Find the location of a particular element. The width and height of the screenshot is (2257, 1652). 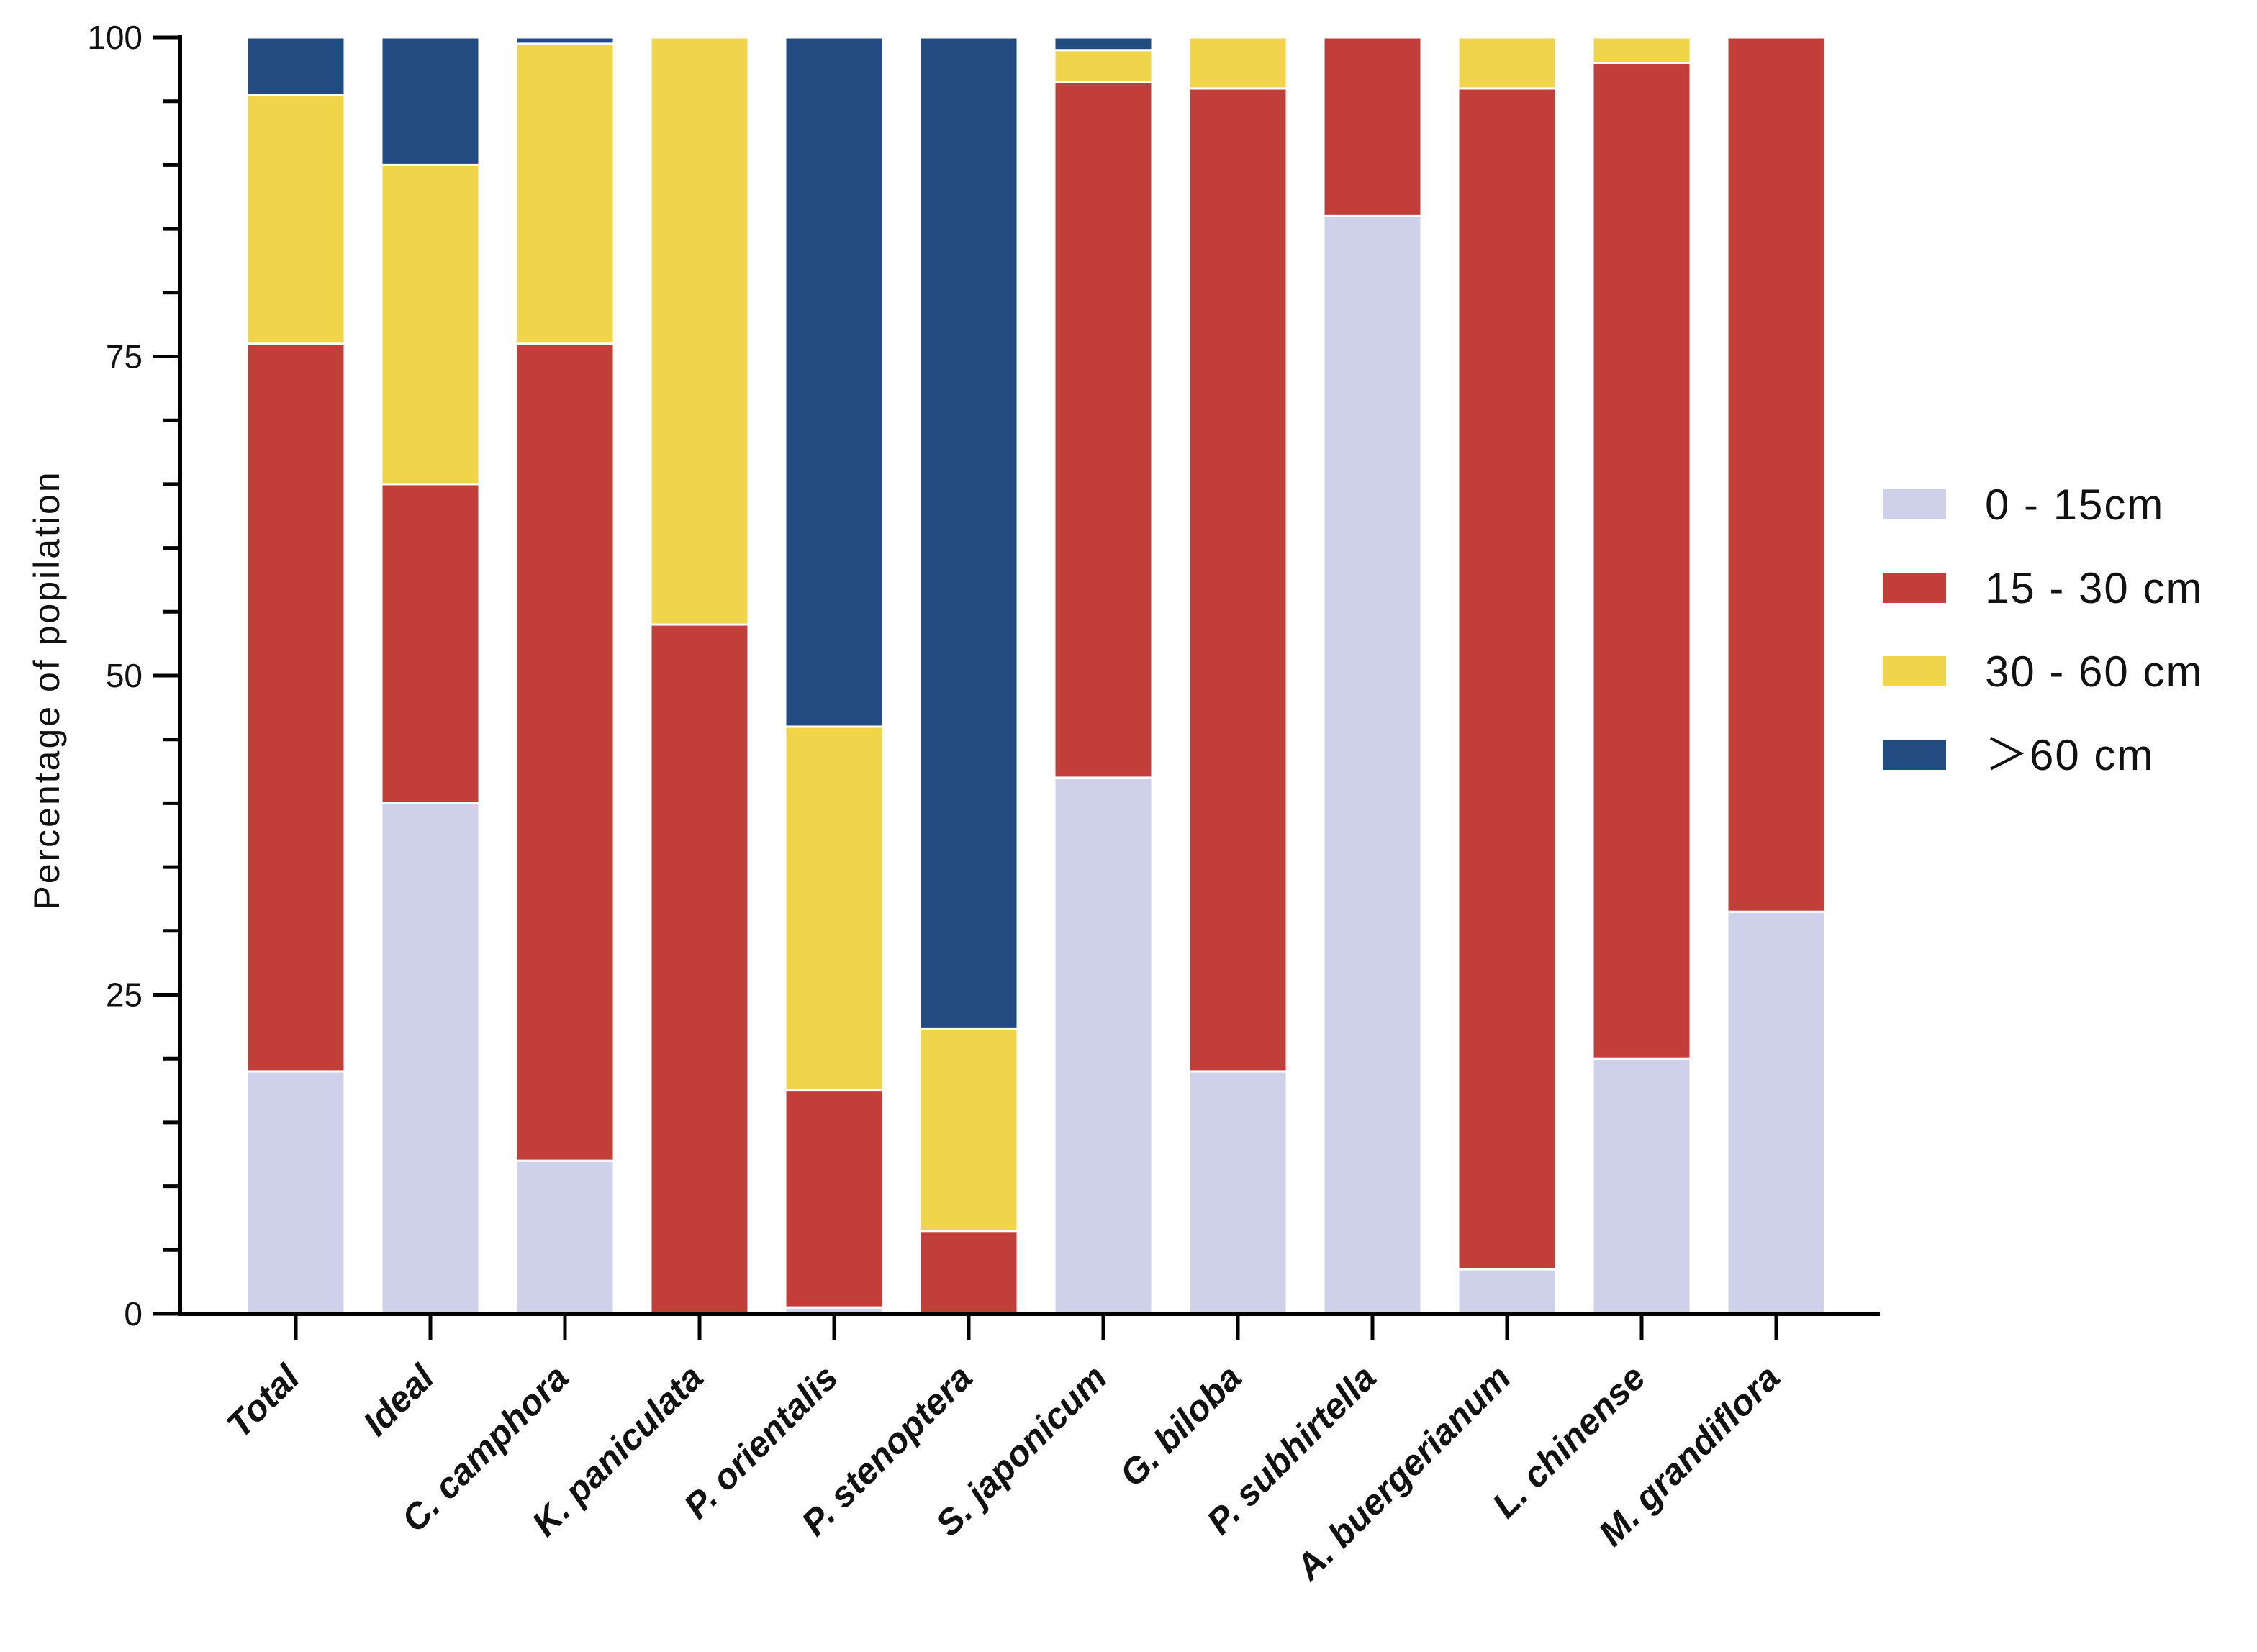

y-tick-label: 100 is located at coordinates (115, 37).